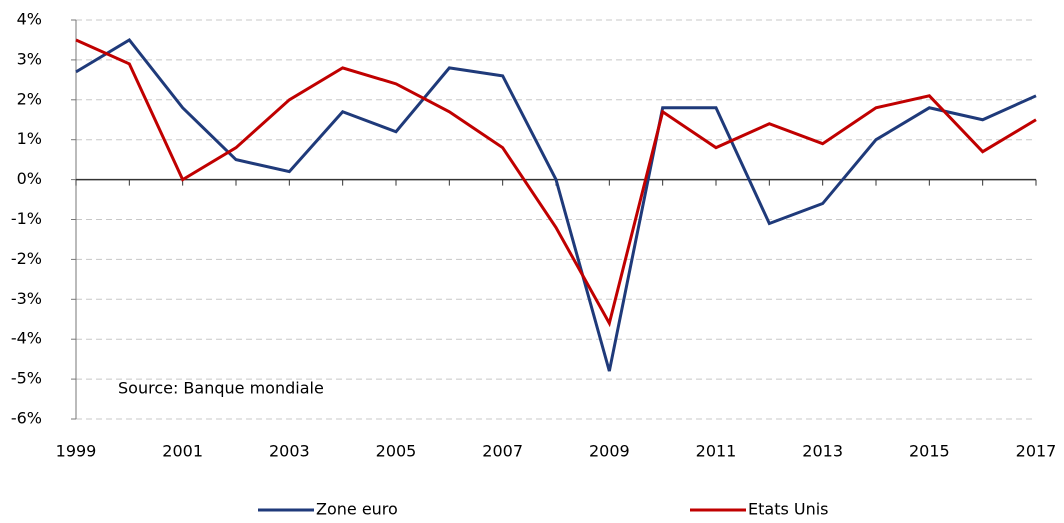  What do you see at coordinates (357, 509) in the screenshot?
I see `legend-label: Zone euro` at bounding box center [357, 509].